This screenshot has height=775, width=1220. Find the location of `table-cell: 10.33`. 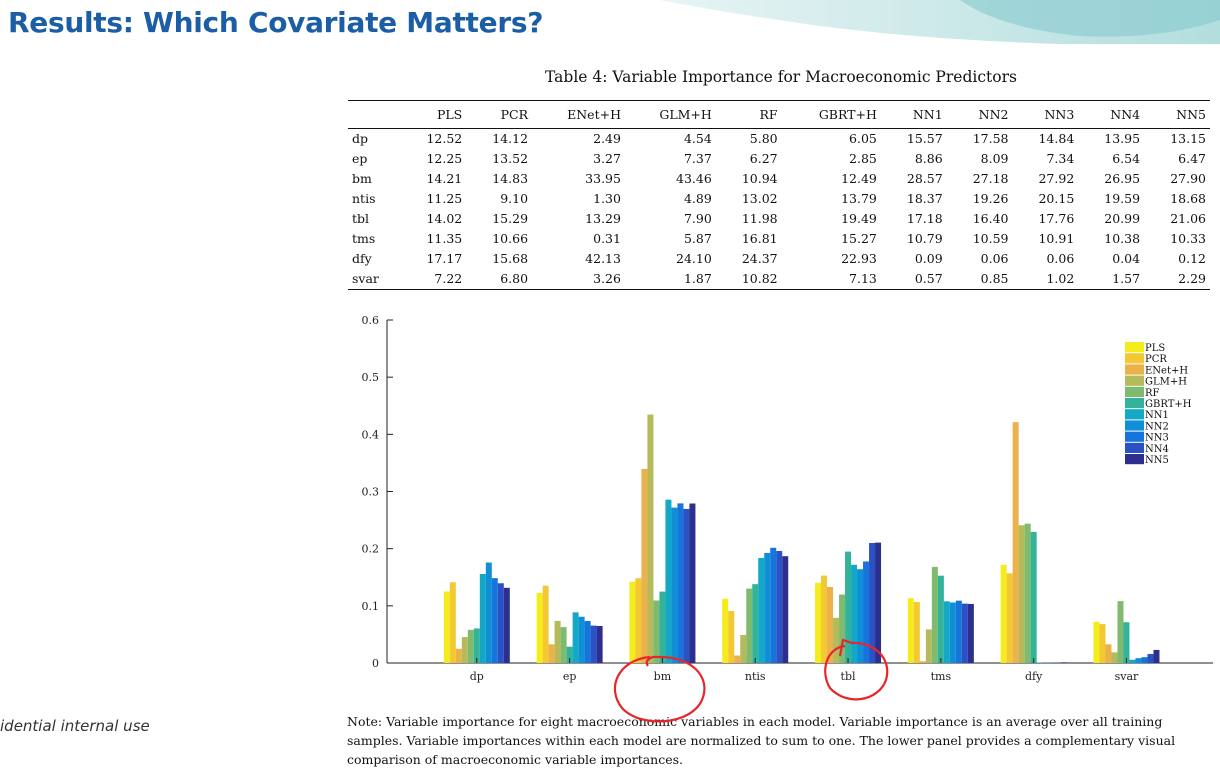

table-cell: 10.33 is located at coordinates (1188, 238).